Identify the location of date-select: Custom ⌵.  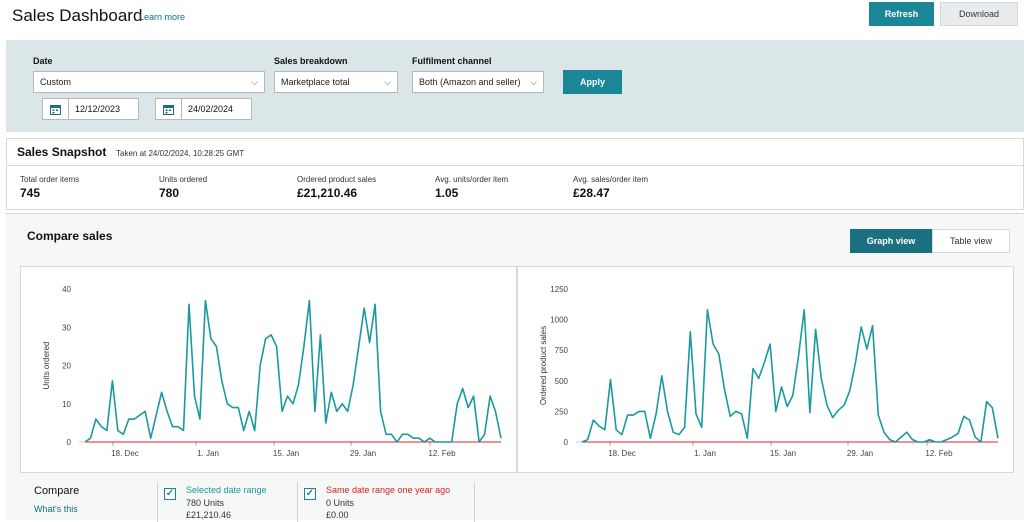
(149, 82).